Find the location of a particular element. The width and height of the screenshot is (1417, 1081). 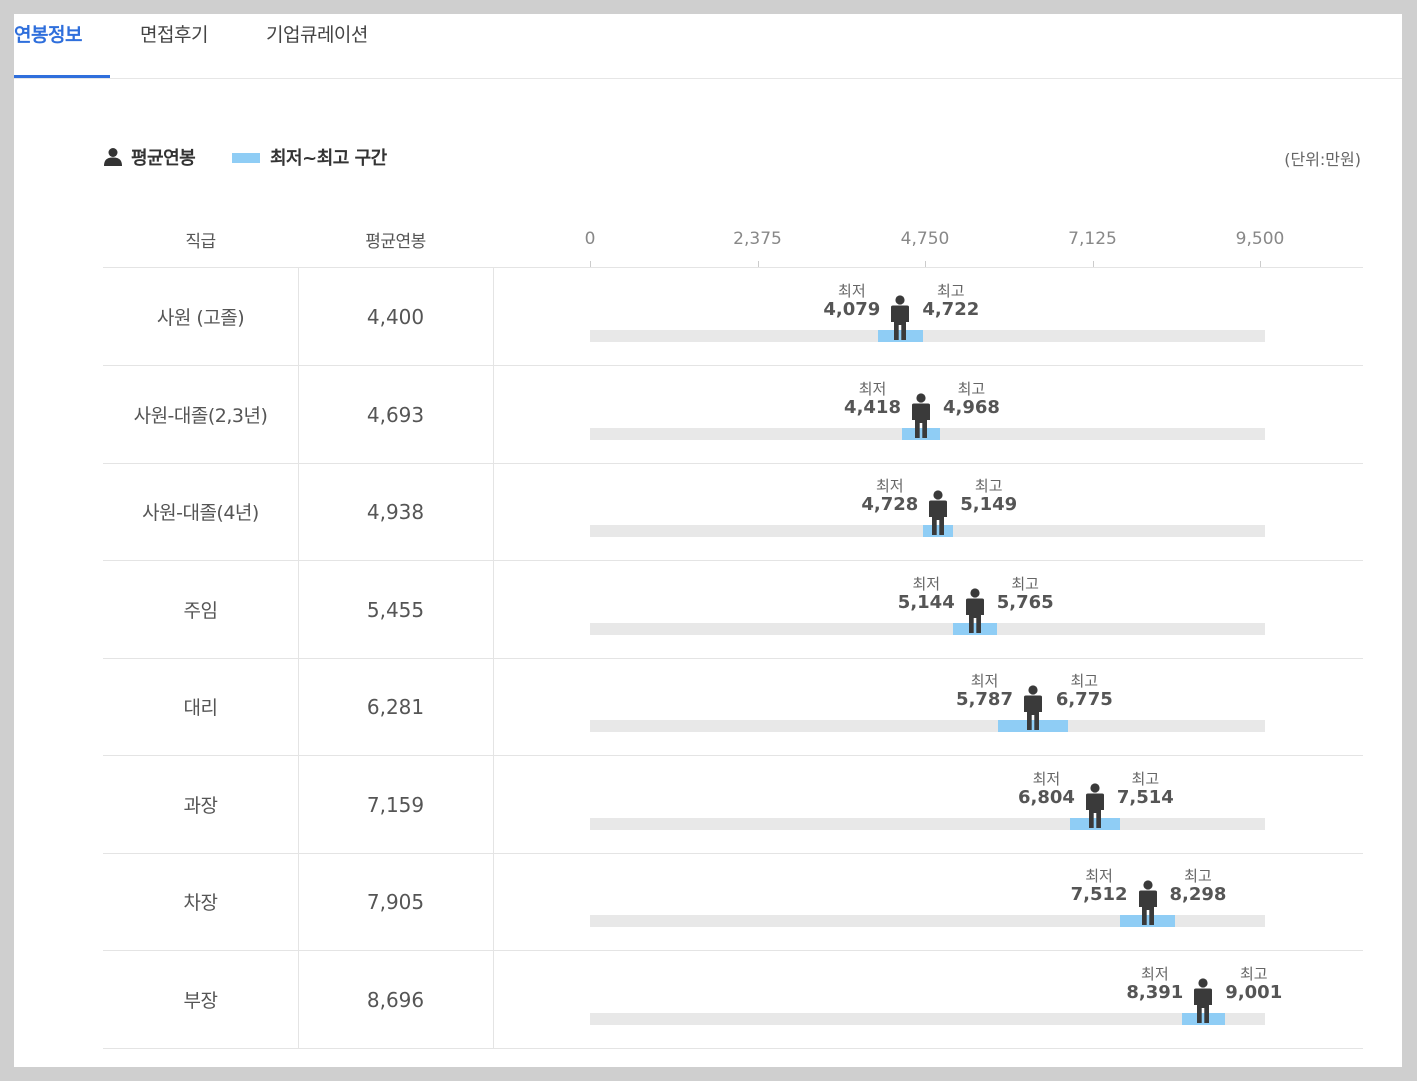

axis-tick-label: 4,750 is located at coordinates (925, 239).